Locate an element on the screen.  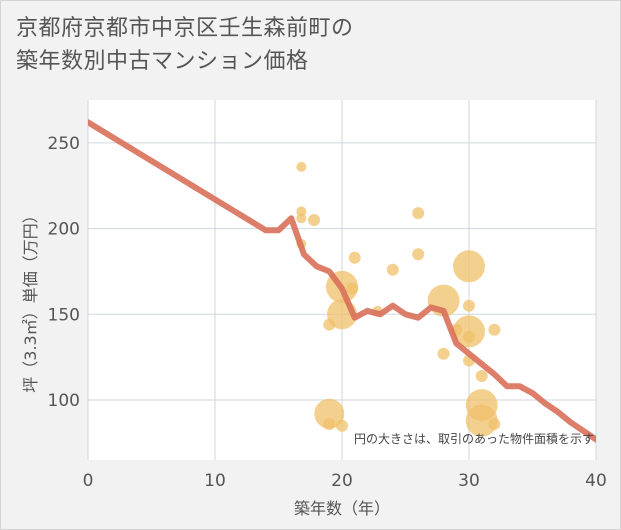
x-tick-labels: 0 10 20 30 40 is located at coordinates (345, 481).